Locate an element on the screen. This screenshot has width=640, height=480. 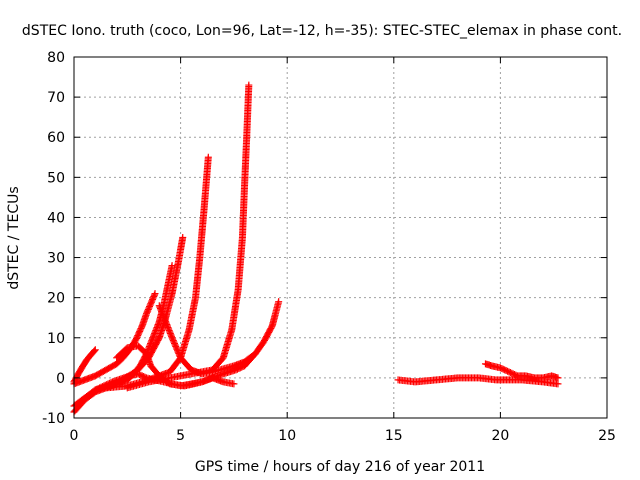
y-tick-label: 50 is located at coordinates (56, 178).